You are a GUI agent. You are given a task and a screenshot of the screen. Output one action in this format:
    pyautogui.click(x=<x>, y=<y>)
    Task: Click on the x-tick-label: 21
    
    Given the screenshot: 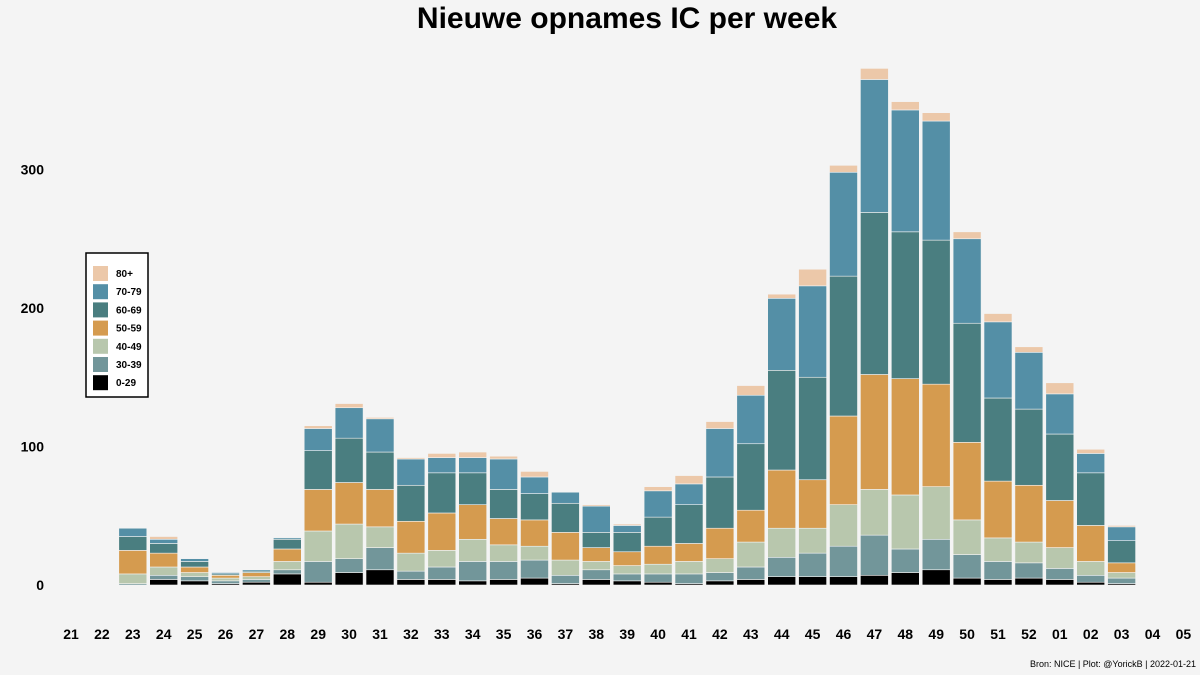 What is the action you would take?
    pyautogui.click(x=71, y=634)
    